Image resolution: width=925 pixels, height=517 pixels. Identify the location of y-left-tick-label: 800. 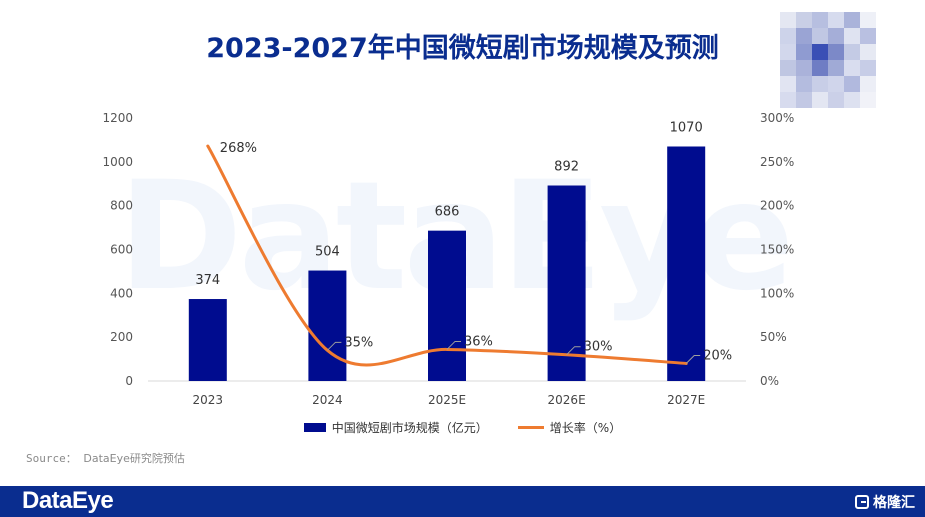
(121, 206).